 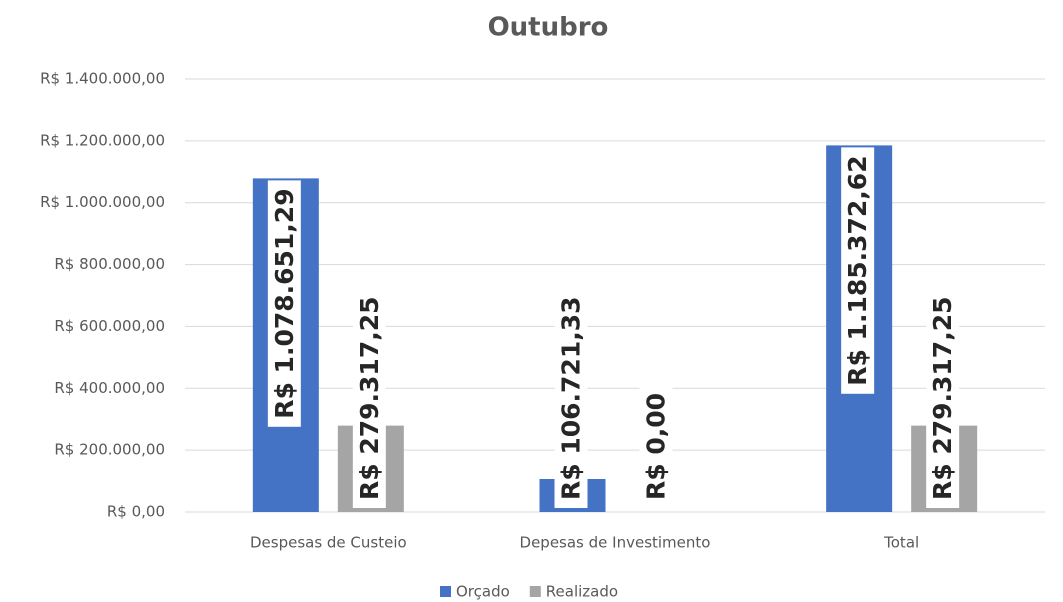 I want to click on y-tick-label: R$ 1.200.000,00, so click(x=102, y=140).